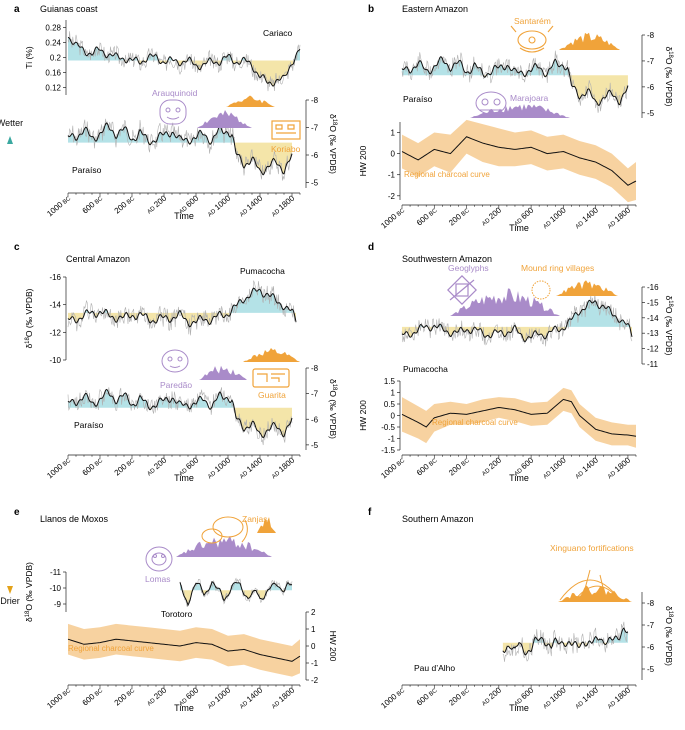 This screenshot has height=730, width=685. Describe the element at coordinates (56, 58) in the screenshot. I see `y-tick-label: 0.2` at that location.